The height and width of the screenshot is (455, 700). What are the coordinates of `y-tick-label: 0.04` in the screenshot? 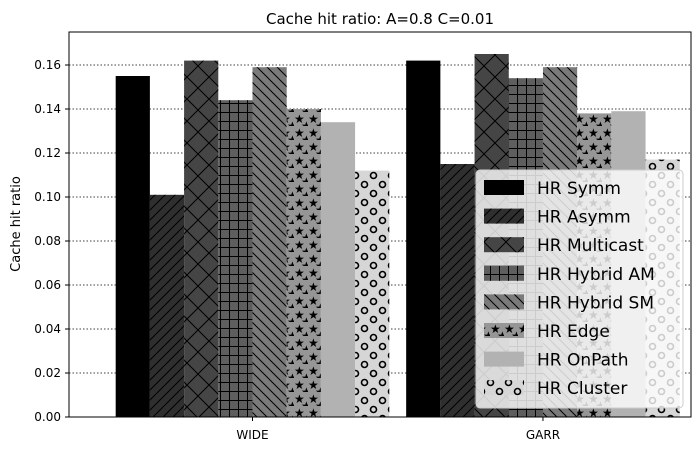 It's located at (47, 329).